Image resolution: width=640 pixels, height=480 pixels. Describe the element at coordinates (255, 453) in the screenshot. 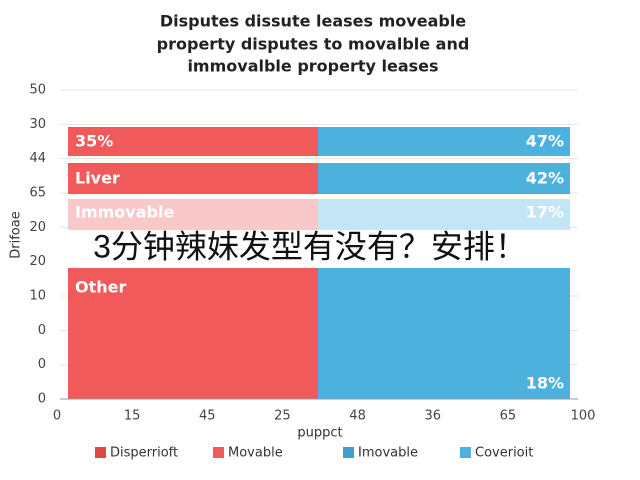

I see `legend-label: Movable` at that location.